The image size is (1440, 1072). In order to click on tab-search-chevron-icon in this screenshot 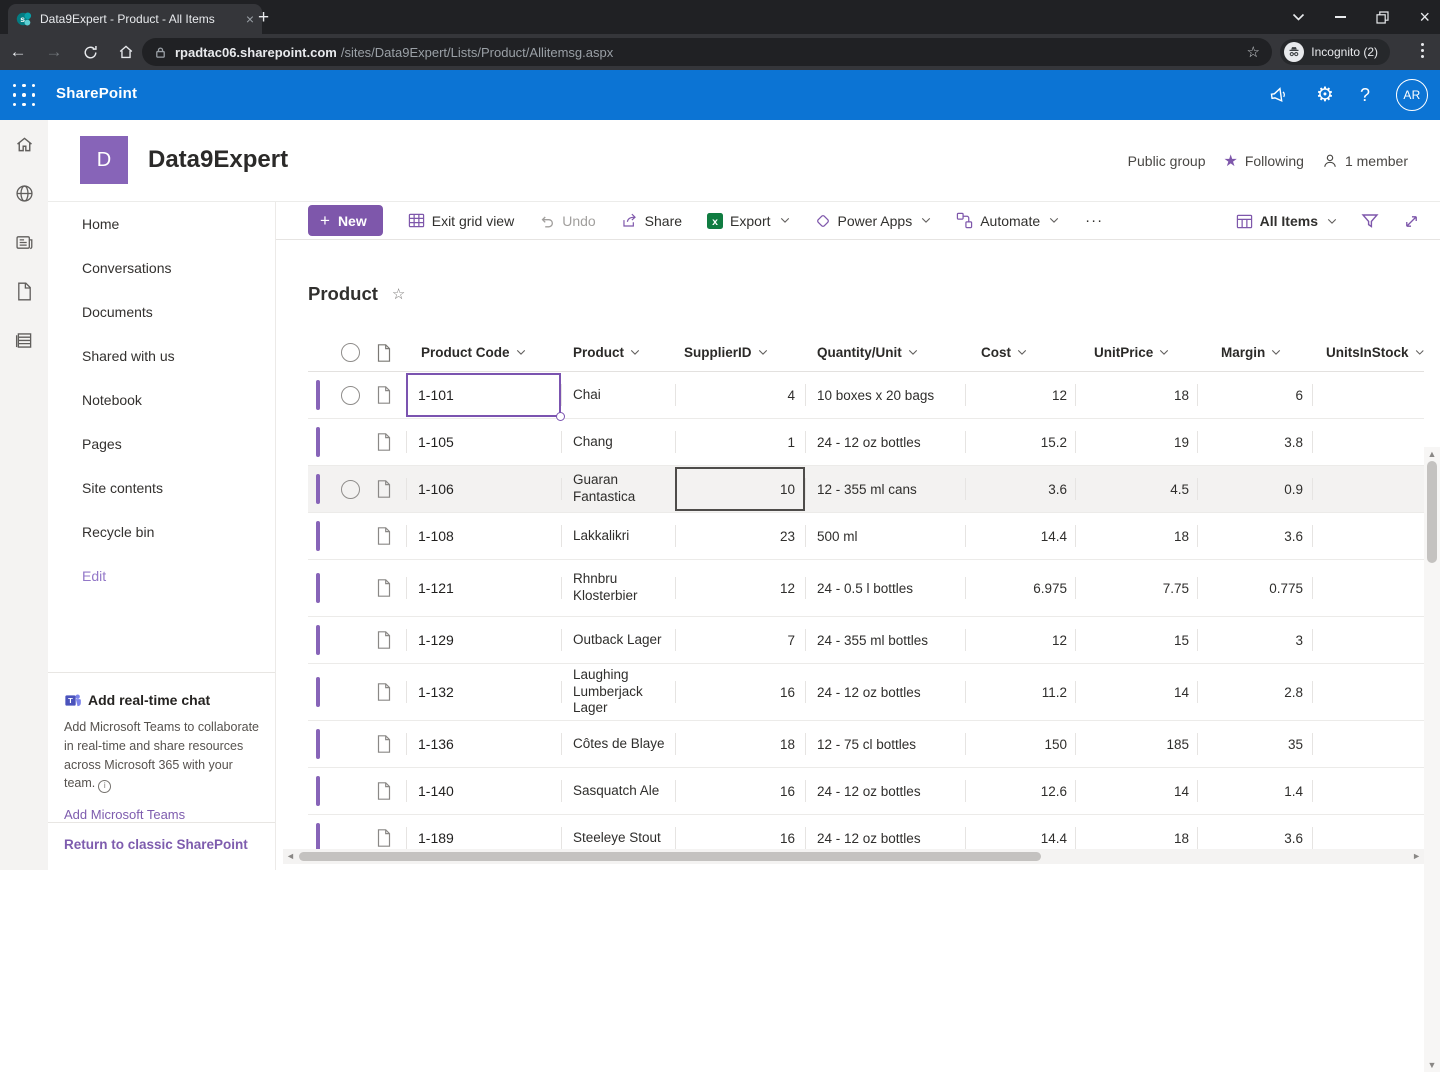, I will do `click(1298, 17)`.